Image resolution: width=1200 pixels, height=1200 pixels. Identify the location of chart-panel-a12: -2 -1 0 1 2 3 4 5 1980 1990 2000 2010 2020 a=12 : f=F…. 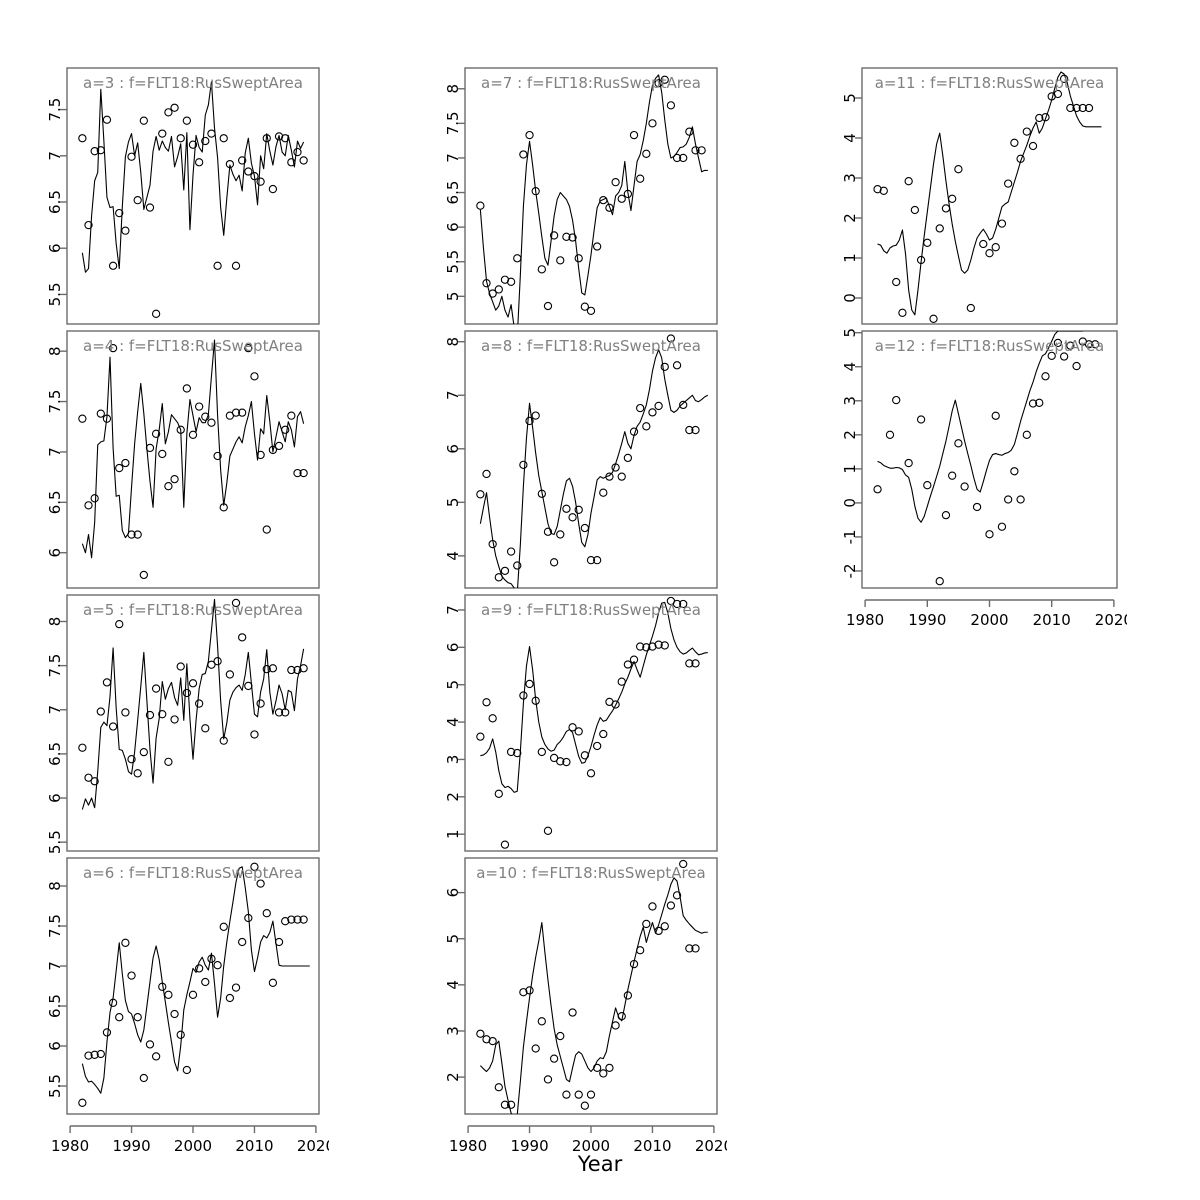
(966, 478).